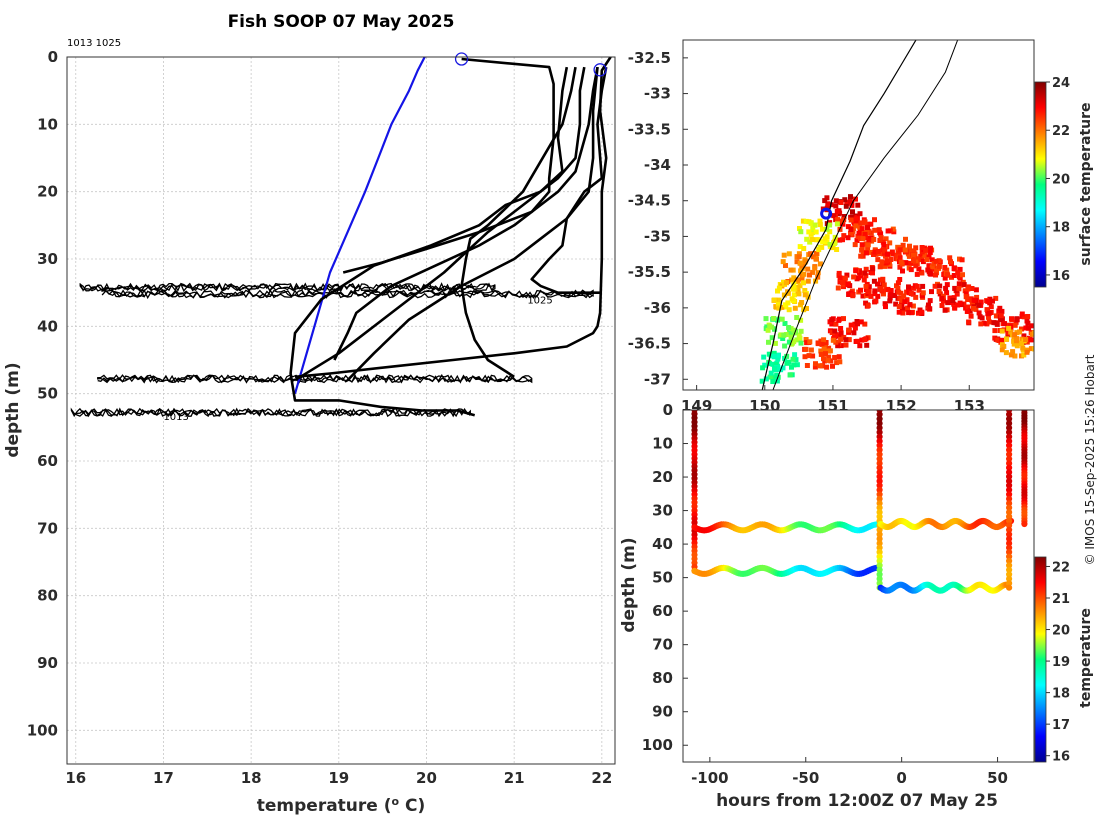 The image size is (1100, 820). Describe the element at coordinates (662, 477) in the screenshot. I see `section-y-tick-label: 20` at that location.